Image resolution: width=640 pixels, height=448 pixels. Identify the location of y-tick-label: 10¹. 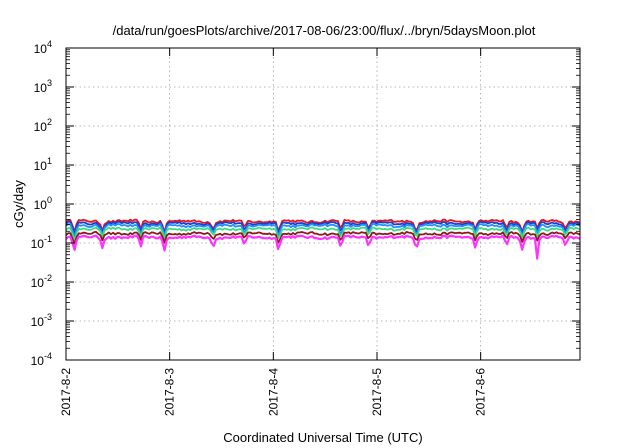
(43, 164).